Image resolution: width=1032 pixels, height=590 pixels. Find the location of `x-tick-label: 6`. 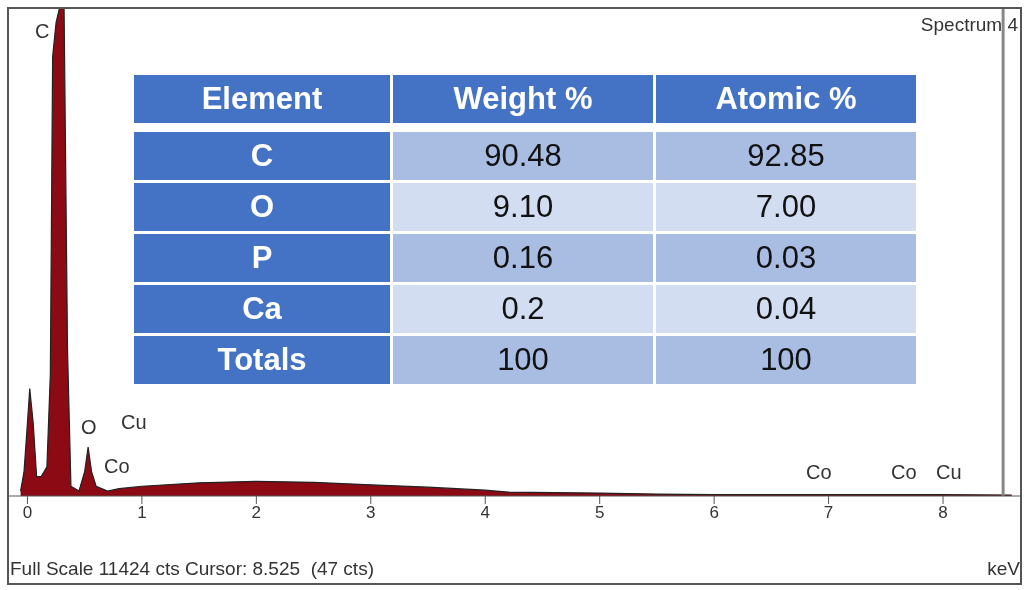

x-tick-label: 6 is located at coordinates (714, 513).